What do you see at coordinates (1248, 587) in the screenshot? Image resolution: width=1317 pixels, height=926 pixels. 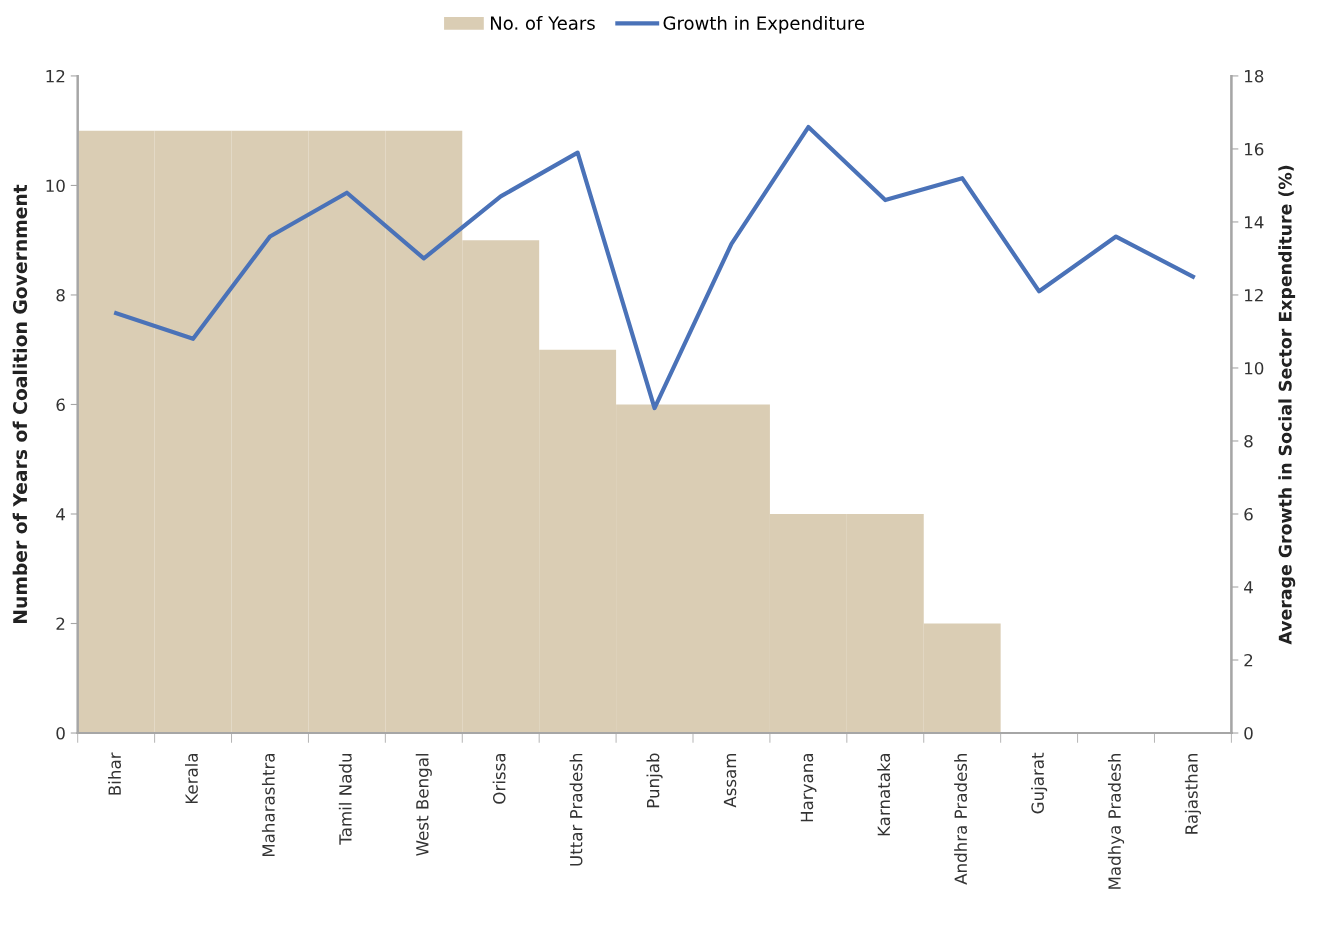 I see `y2-tick-label: 4` at bounding box center [1248, 587].